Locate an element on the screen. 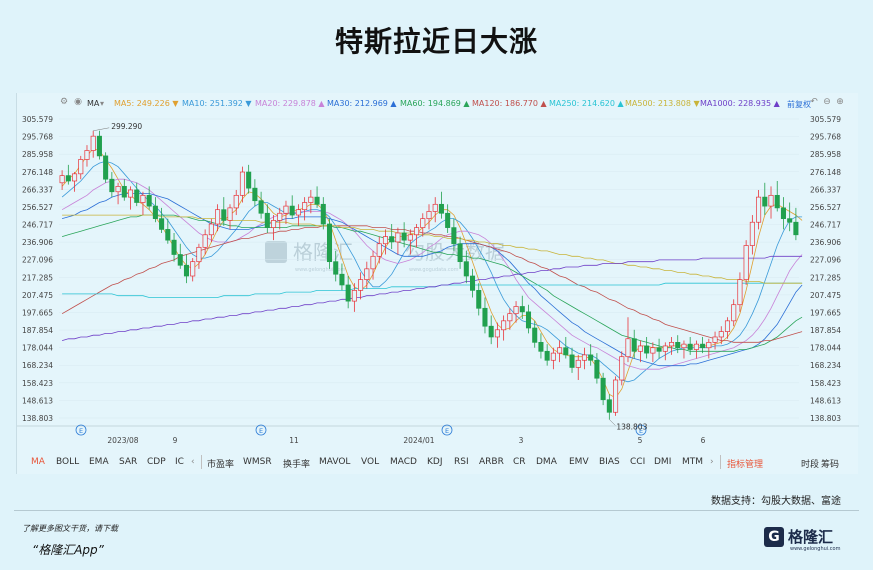  ma1000-label: MA1000: 228.935 ▲ is located at coordinates (740, 103).